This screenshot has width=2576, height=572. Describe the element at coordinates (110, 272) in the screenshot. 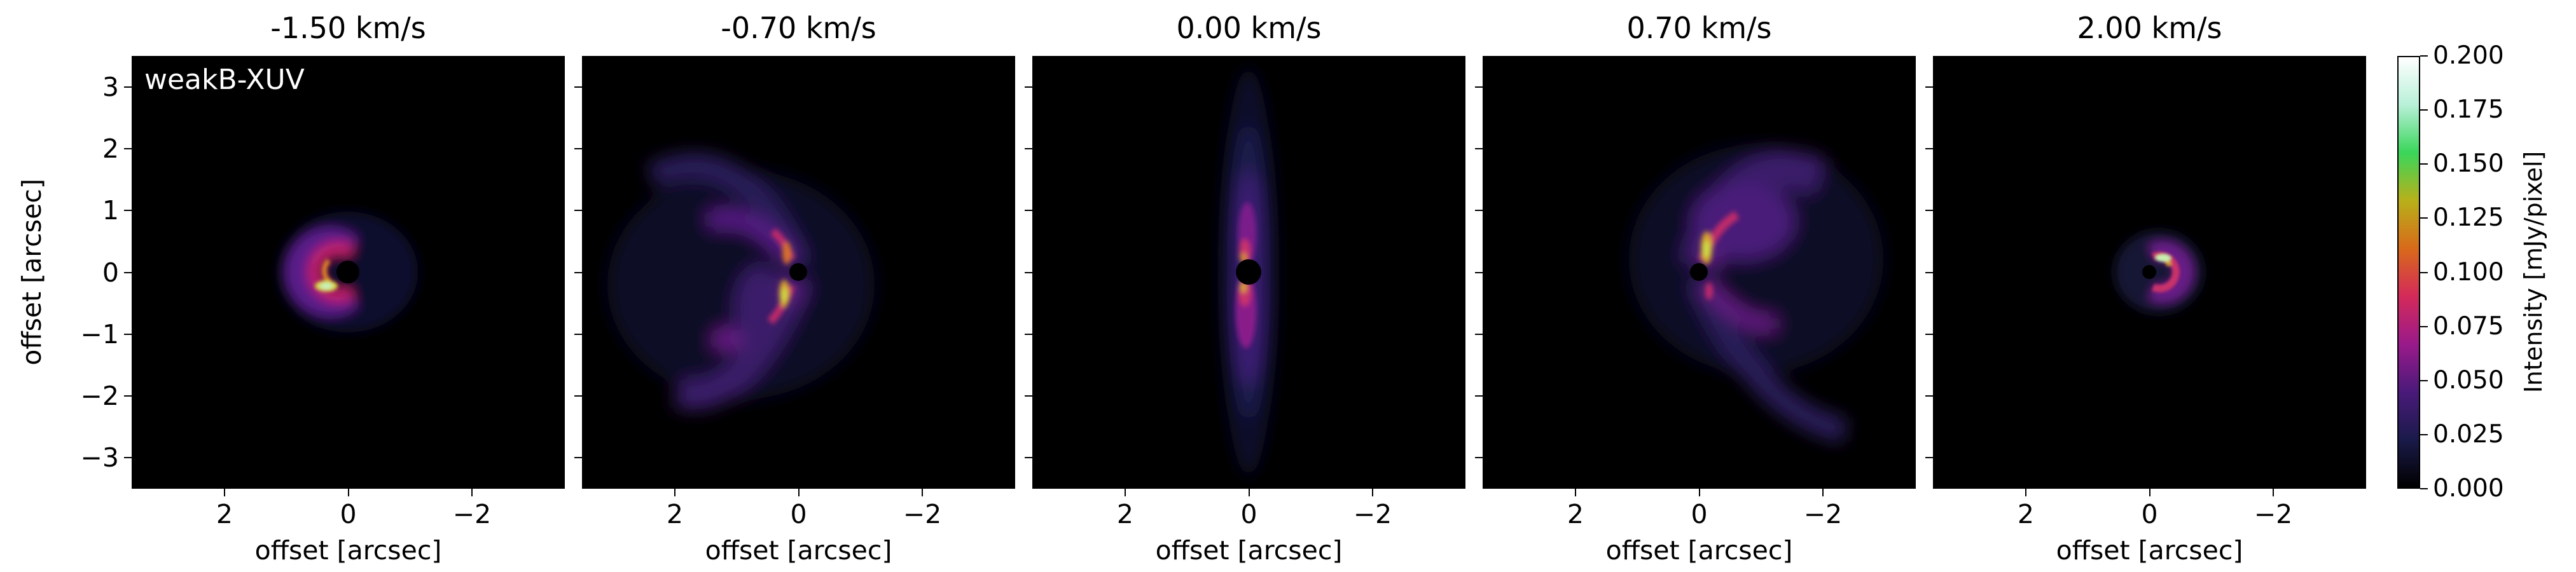

I see `y-tick-label: 0` at that location.